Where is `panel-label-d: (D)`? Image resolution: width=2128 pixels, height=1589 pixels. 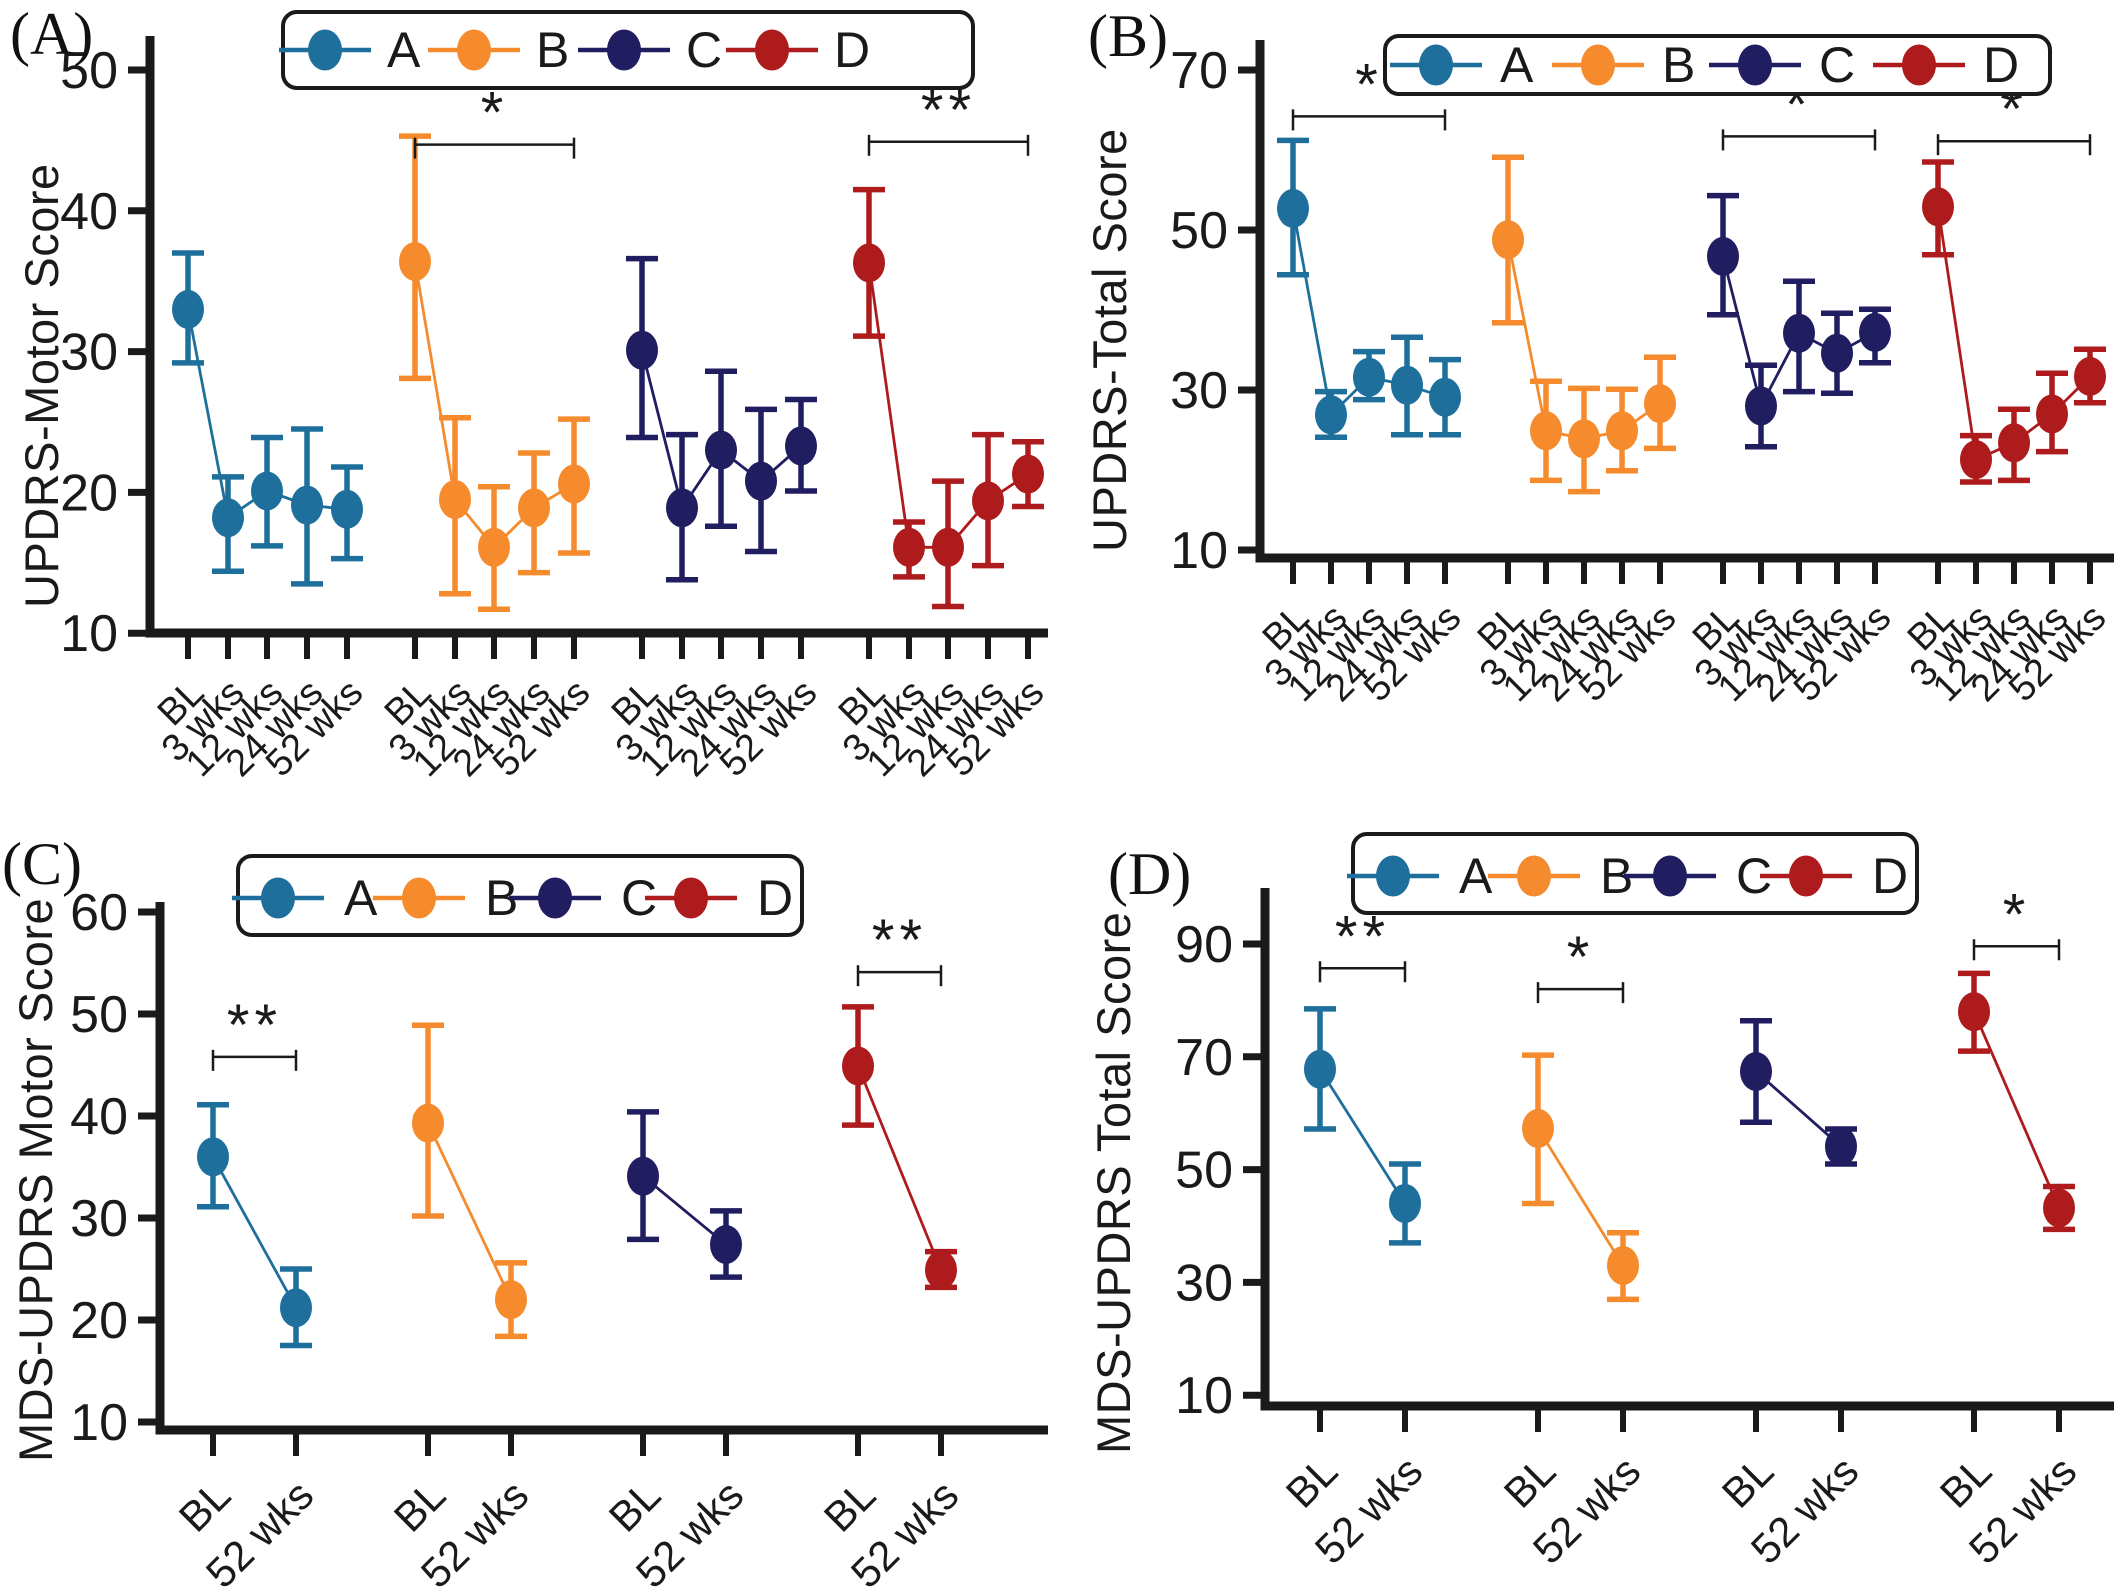
panel-label-d: (D) is located at coordinates (1150, 874).